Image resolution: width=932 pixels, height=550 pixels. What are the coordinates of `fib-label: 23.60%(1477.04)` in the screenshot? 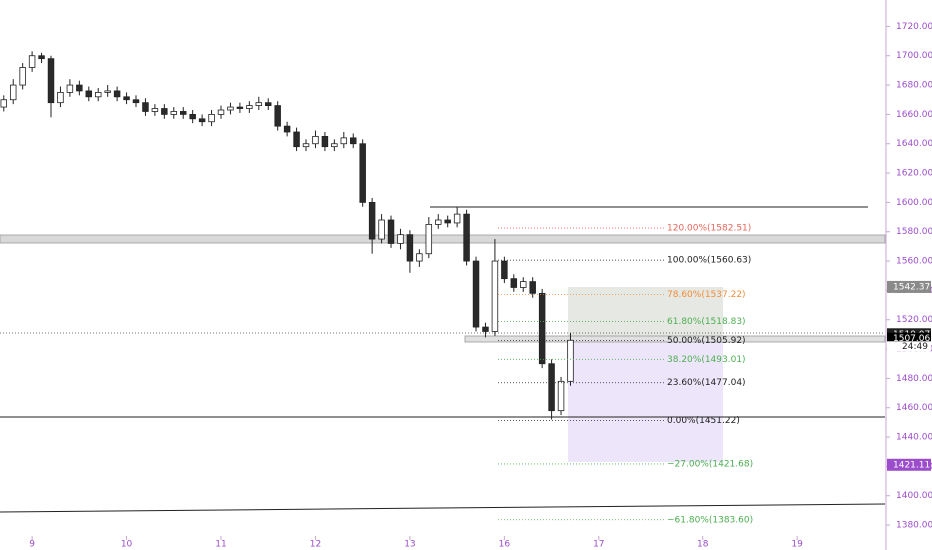 It's located at (706, 383).